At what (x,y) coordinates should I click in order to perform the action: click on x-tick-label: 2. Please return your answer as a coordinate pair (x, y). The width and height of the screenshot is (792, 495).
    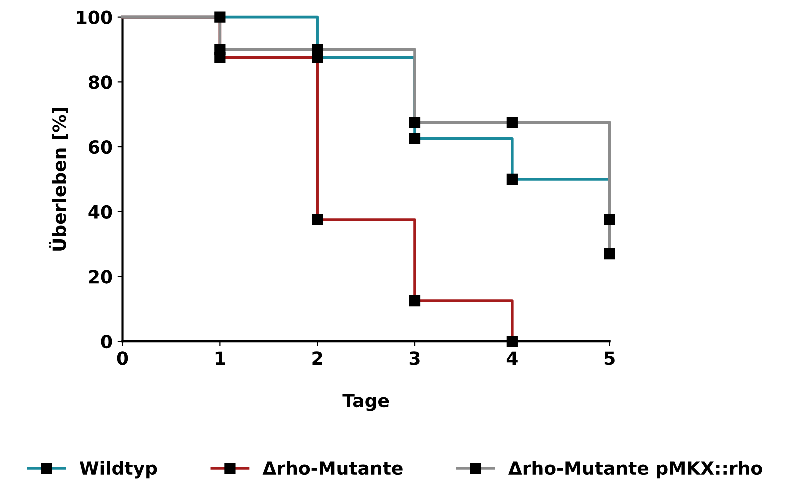
    Looking at the image, I should click on (317, 358).